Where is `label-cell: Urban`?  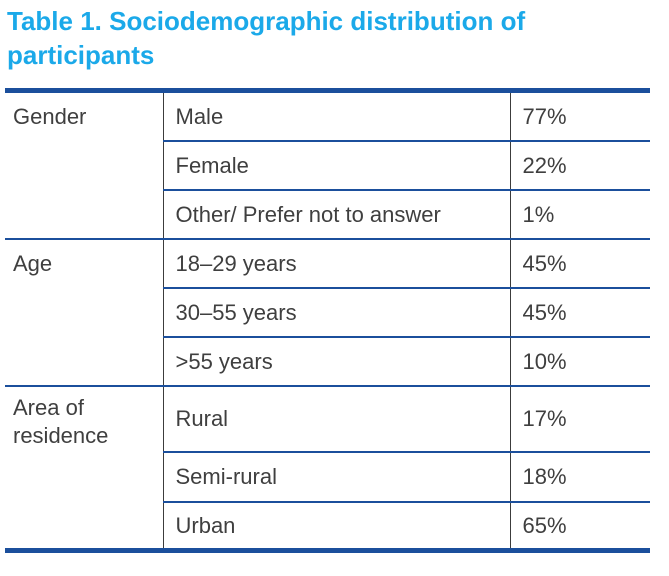 label-cell: Urban is located at coordinates (336, 527).